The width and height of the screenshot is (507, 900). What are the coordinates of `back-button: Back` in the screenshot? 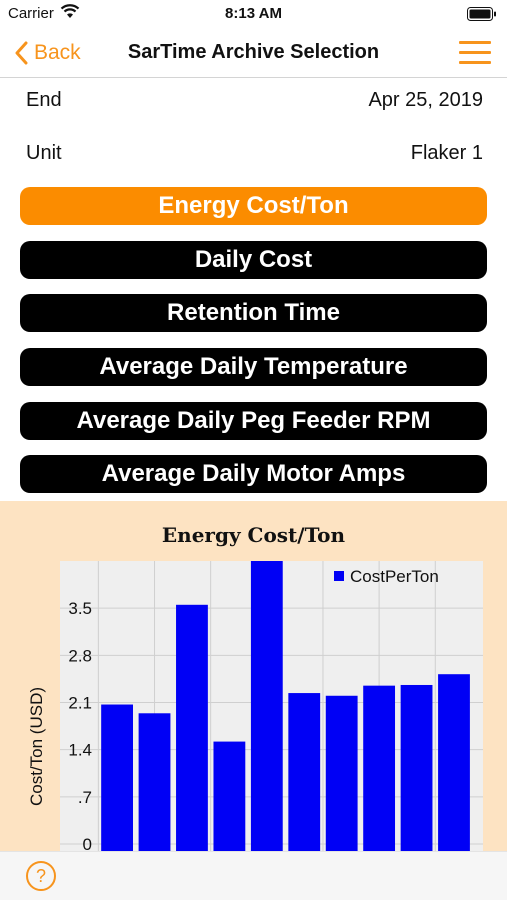 It's located at (47, 53).